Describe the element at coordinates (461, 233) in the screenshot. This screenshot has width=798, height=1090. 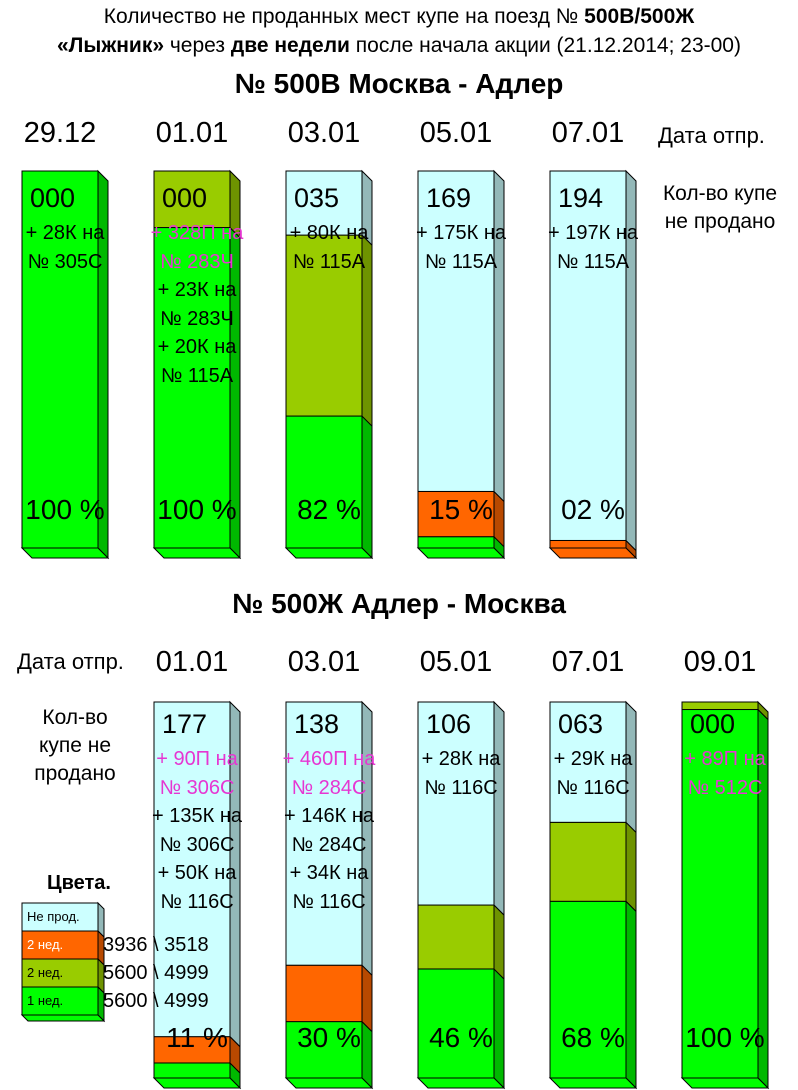
I see `bar-note: + 175К на` at that location.